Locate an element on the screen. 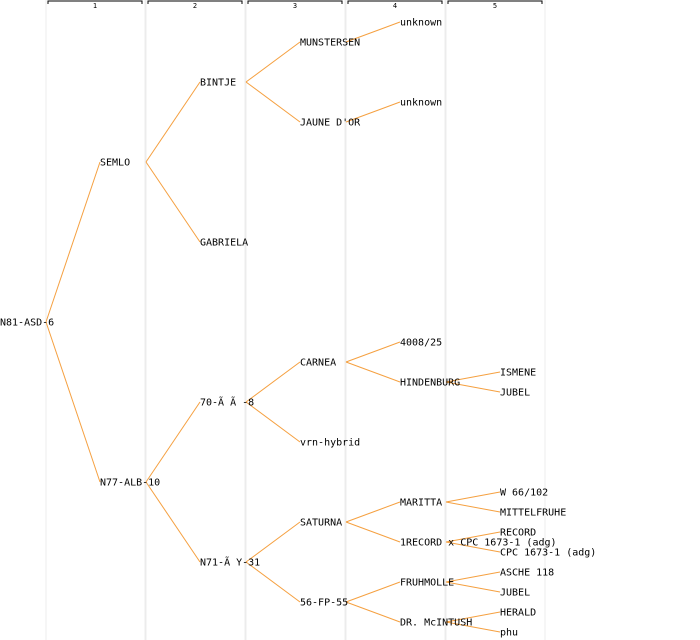  pedigree-node: 1RECORD x CPC 1673-1 (adg) is located at coordinates (478, 543).